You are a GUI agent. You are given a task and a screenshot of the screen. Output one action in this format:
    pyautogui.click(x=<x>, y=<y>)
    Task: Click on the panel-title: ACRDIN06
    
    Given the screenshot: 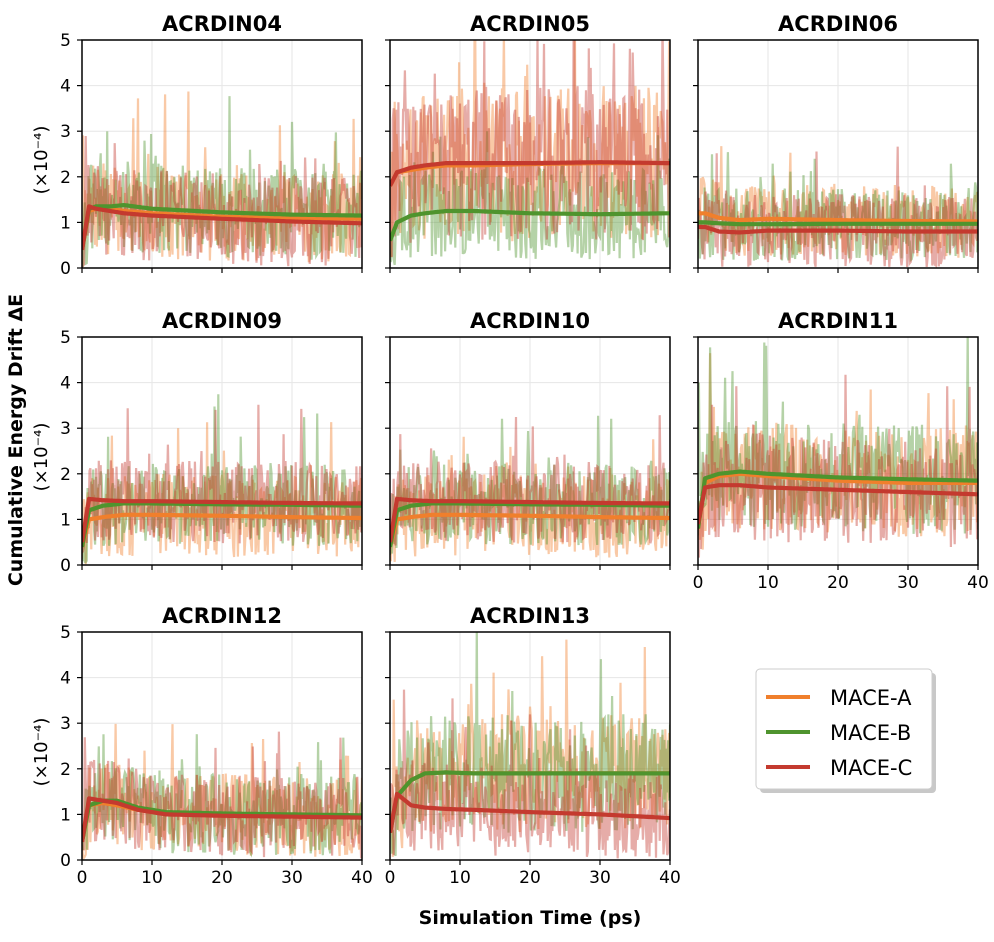 What is the action you would take?
    pyautogui.click(x=838, y=24)
    